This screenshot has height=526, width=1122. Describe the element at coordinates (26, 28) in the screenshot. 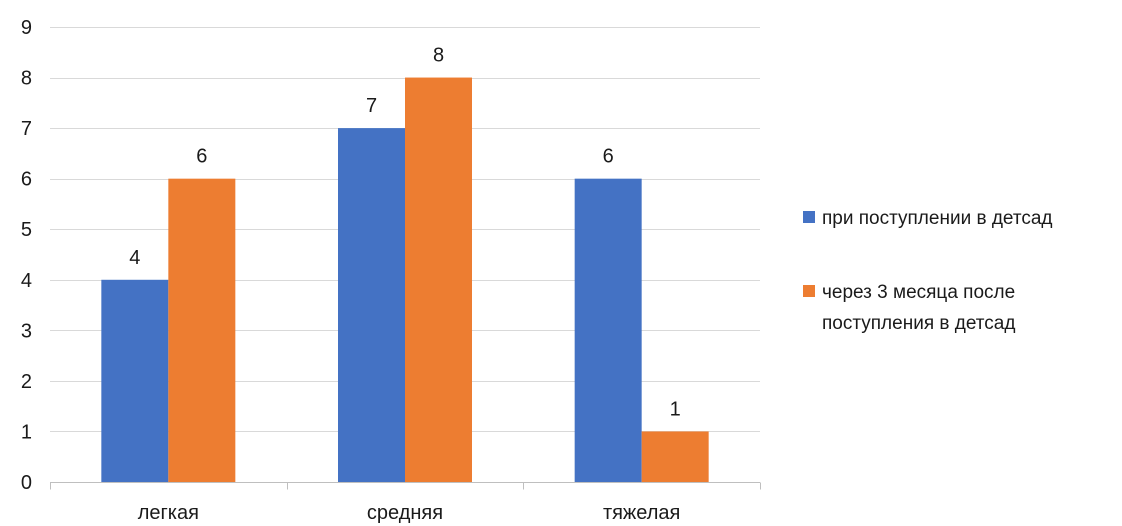

I see `y-tick-label: 9` at that location.